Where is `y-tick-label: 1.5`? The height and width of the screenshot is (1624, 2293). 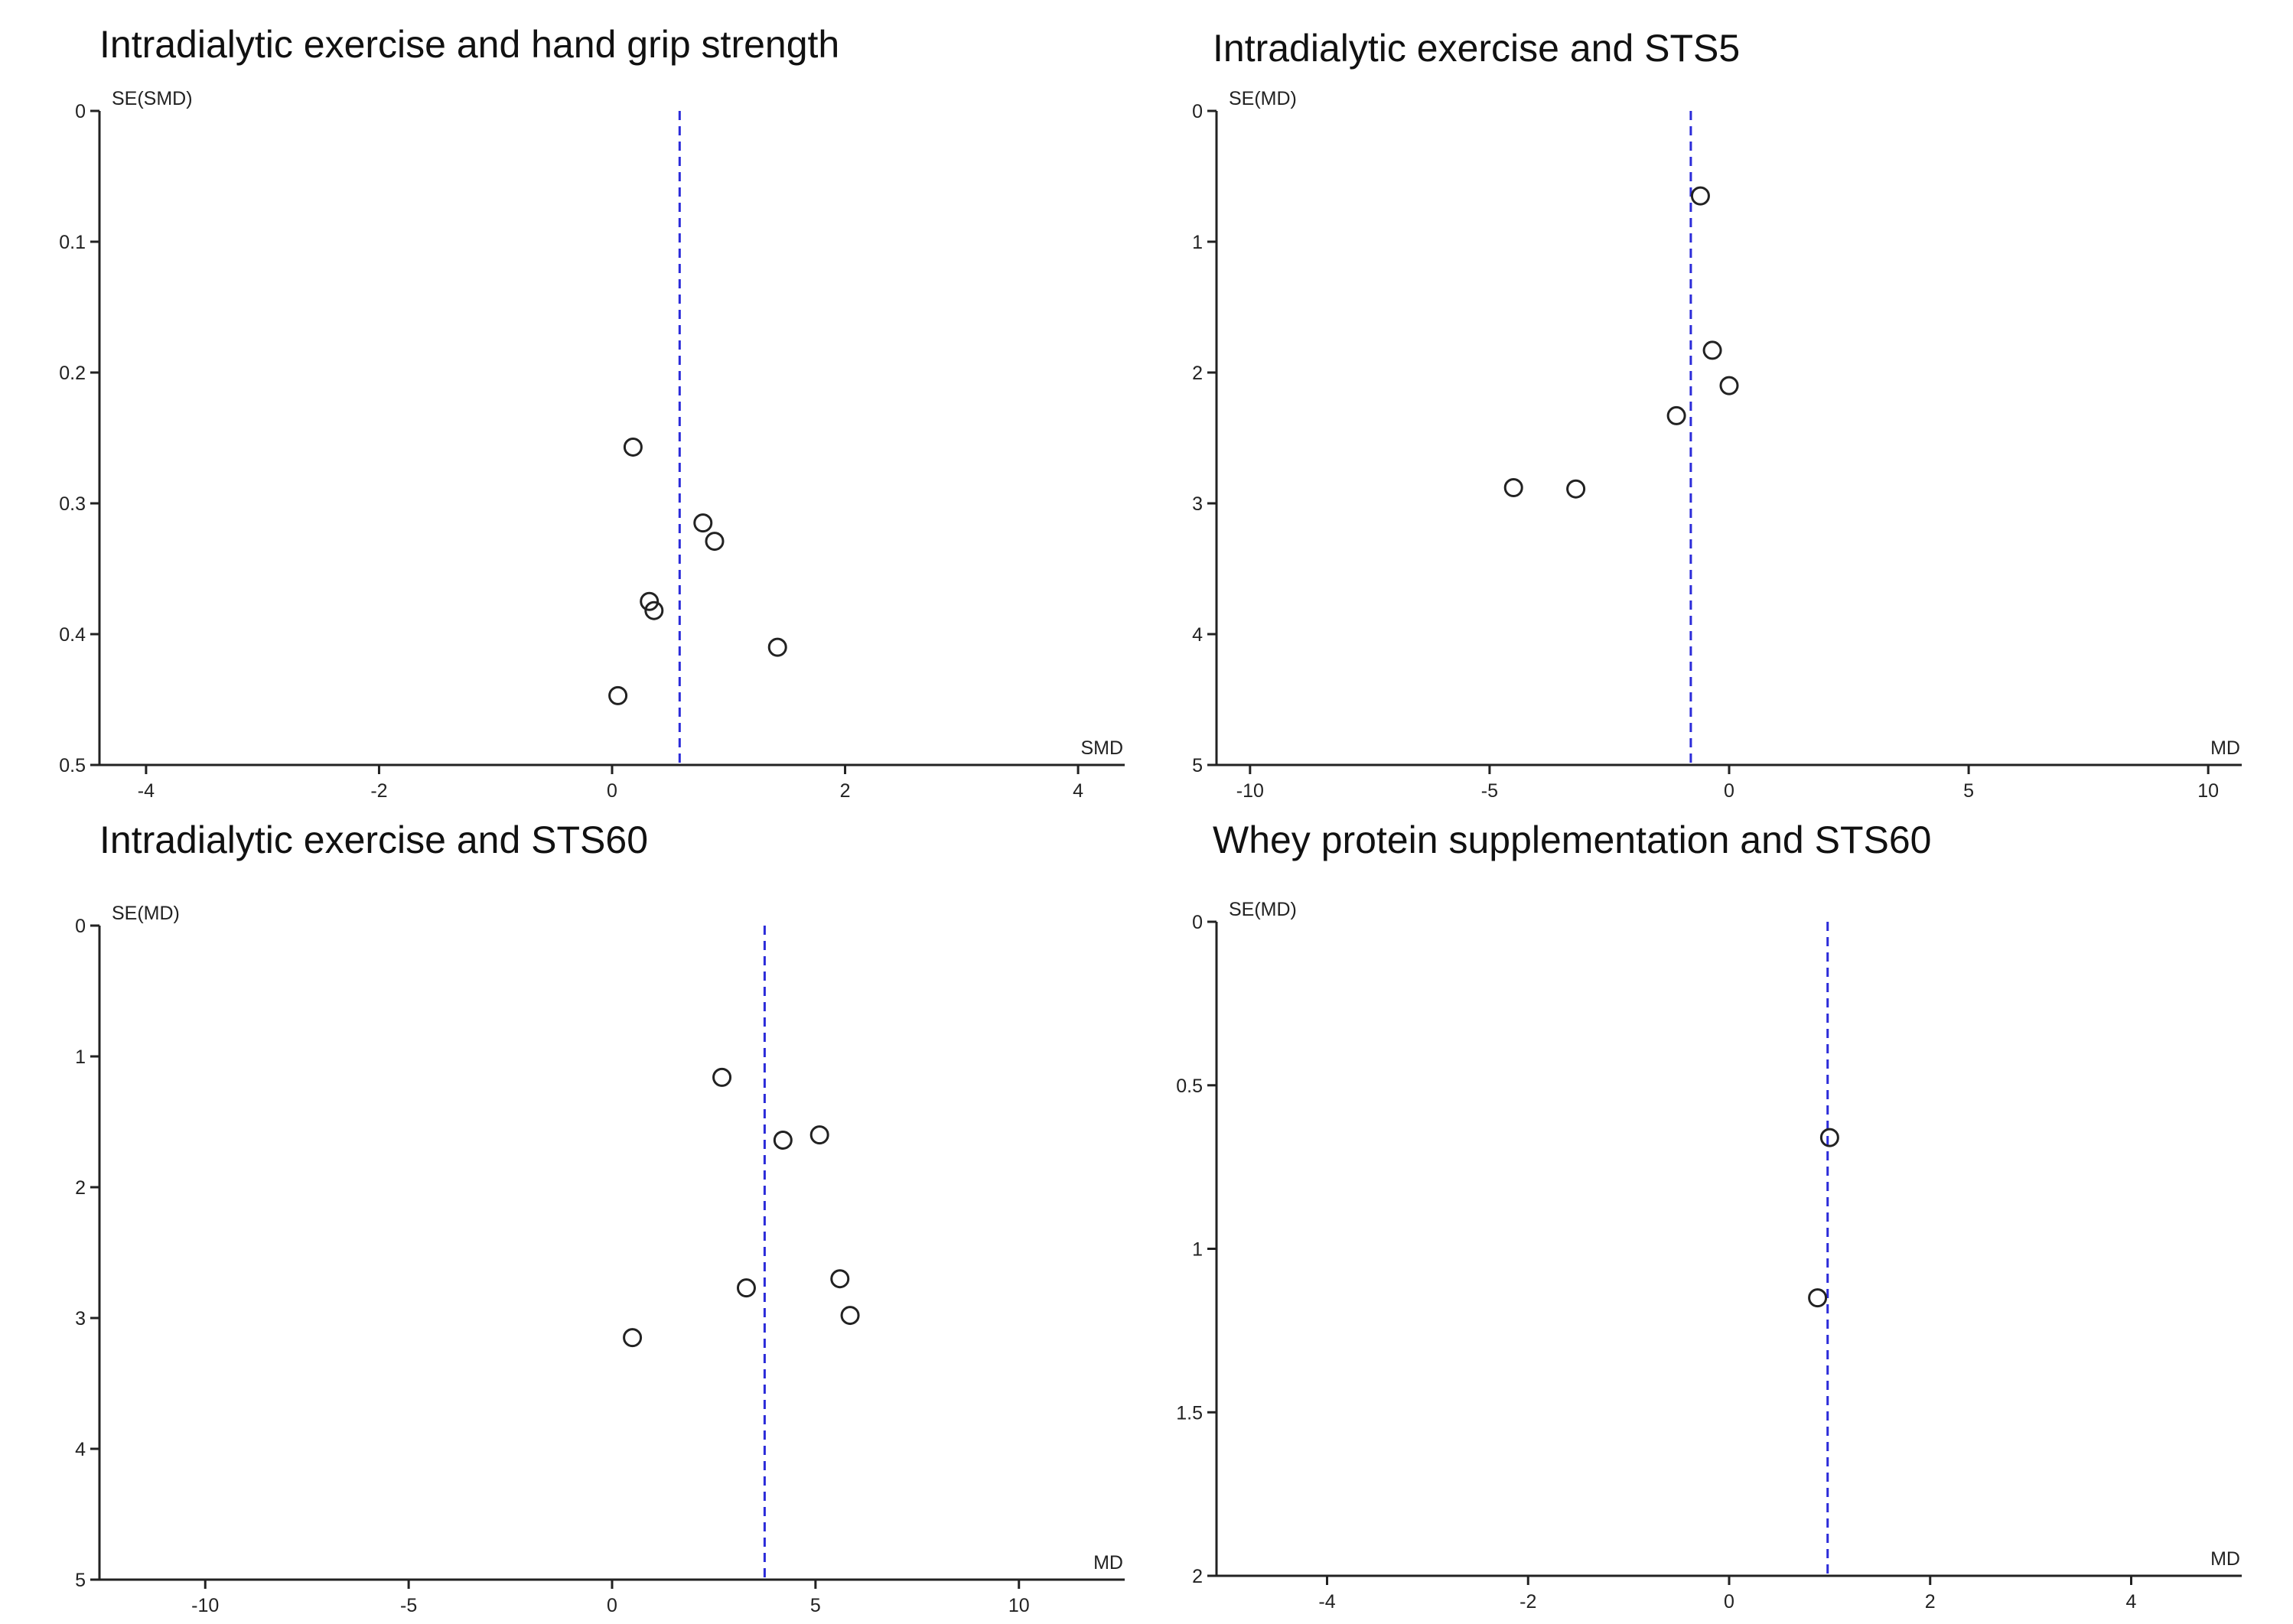
y-tick-label: 1.5 is located at coordinates (1189, 1413).